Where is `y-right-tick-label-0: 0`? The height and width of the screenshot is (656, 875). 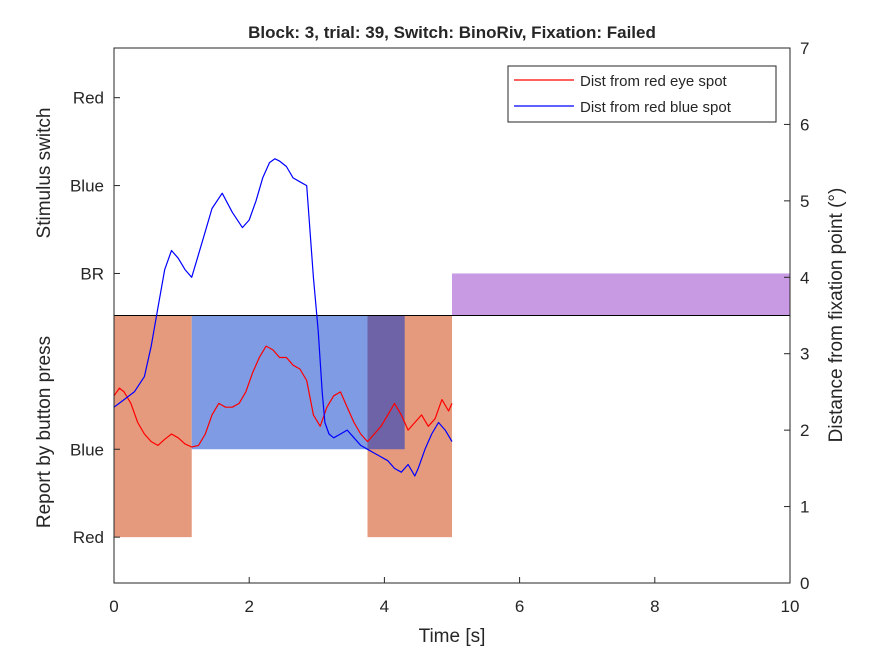 y-right-tick-label-0: 0 is located at coordinates (804, 583).